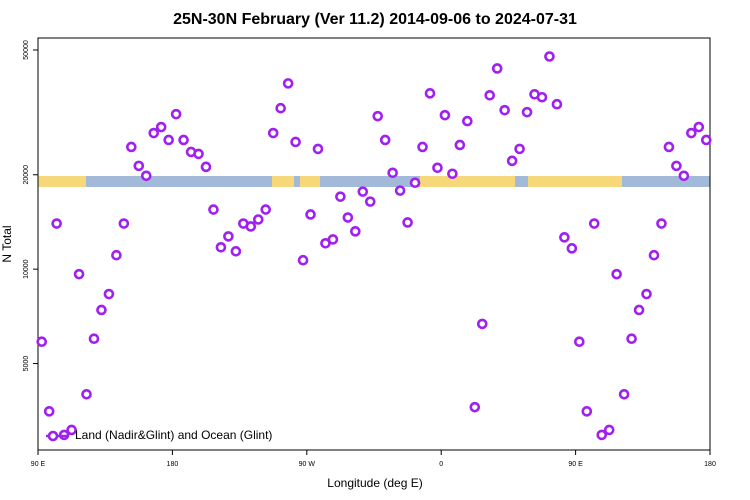  Describe the element at coordinates (53, 436) in the screenshot. I see `legend-marker` at that location.